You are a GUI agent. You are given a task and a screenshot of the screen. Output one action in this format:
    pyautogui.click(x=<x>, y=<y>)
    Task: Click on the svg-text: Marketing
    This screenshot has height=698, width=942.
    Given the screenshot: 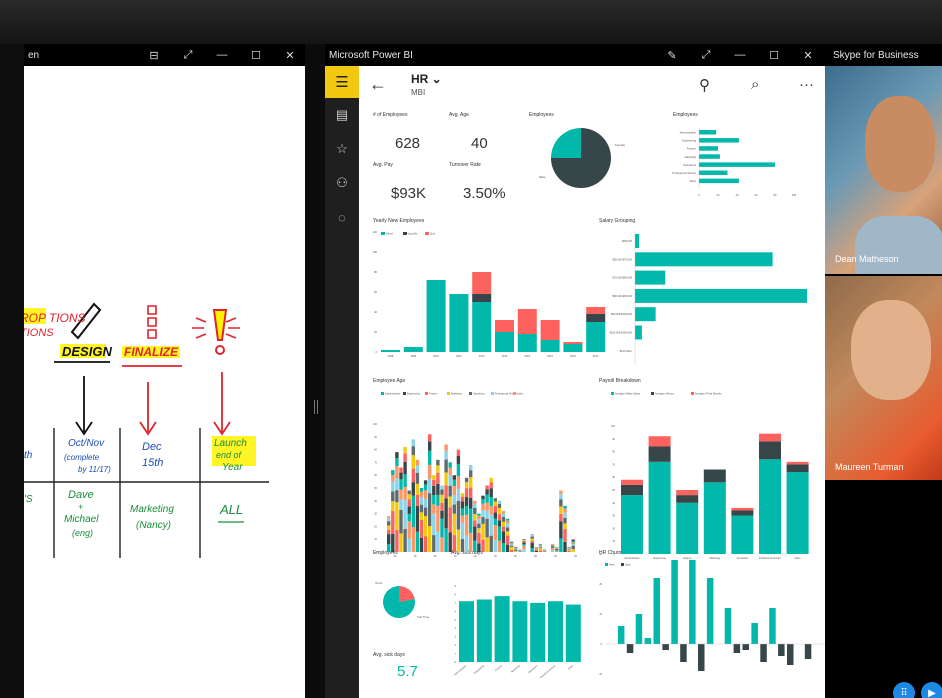 What is the action you would take?
    pyautogui.click(x=152, y=509)
    